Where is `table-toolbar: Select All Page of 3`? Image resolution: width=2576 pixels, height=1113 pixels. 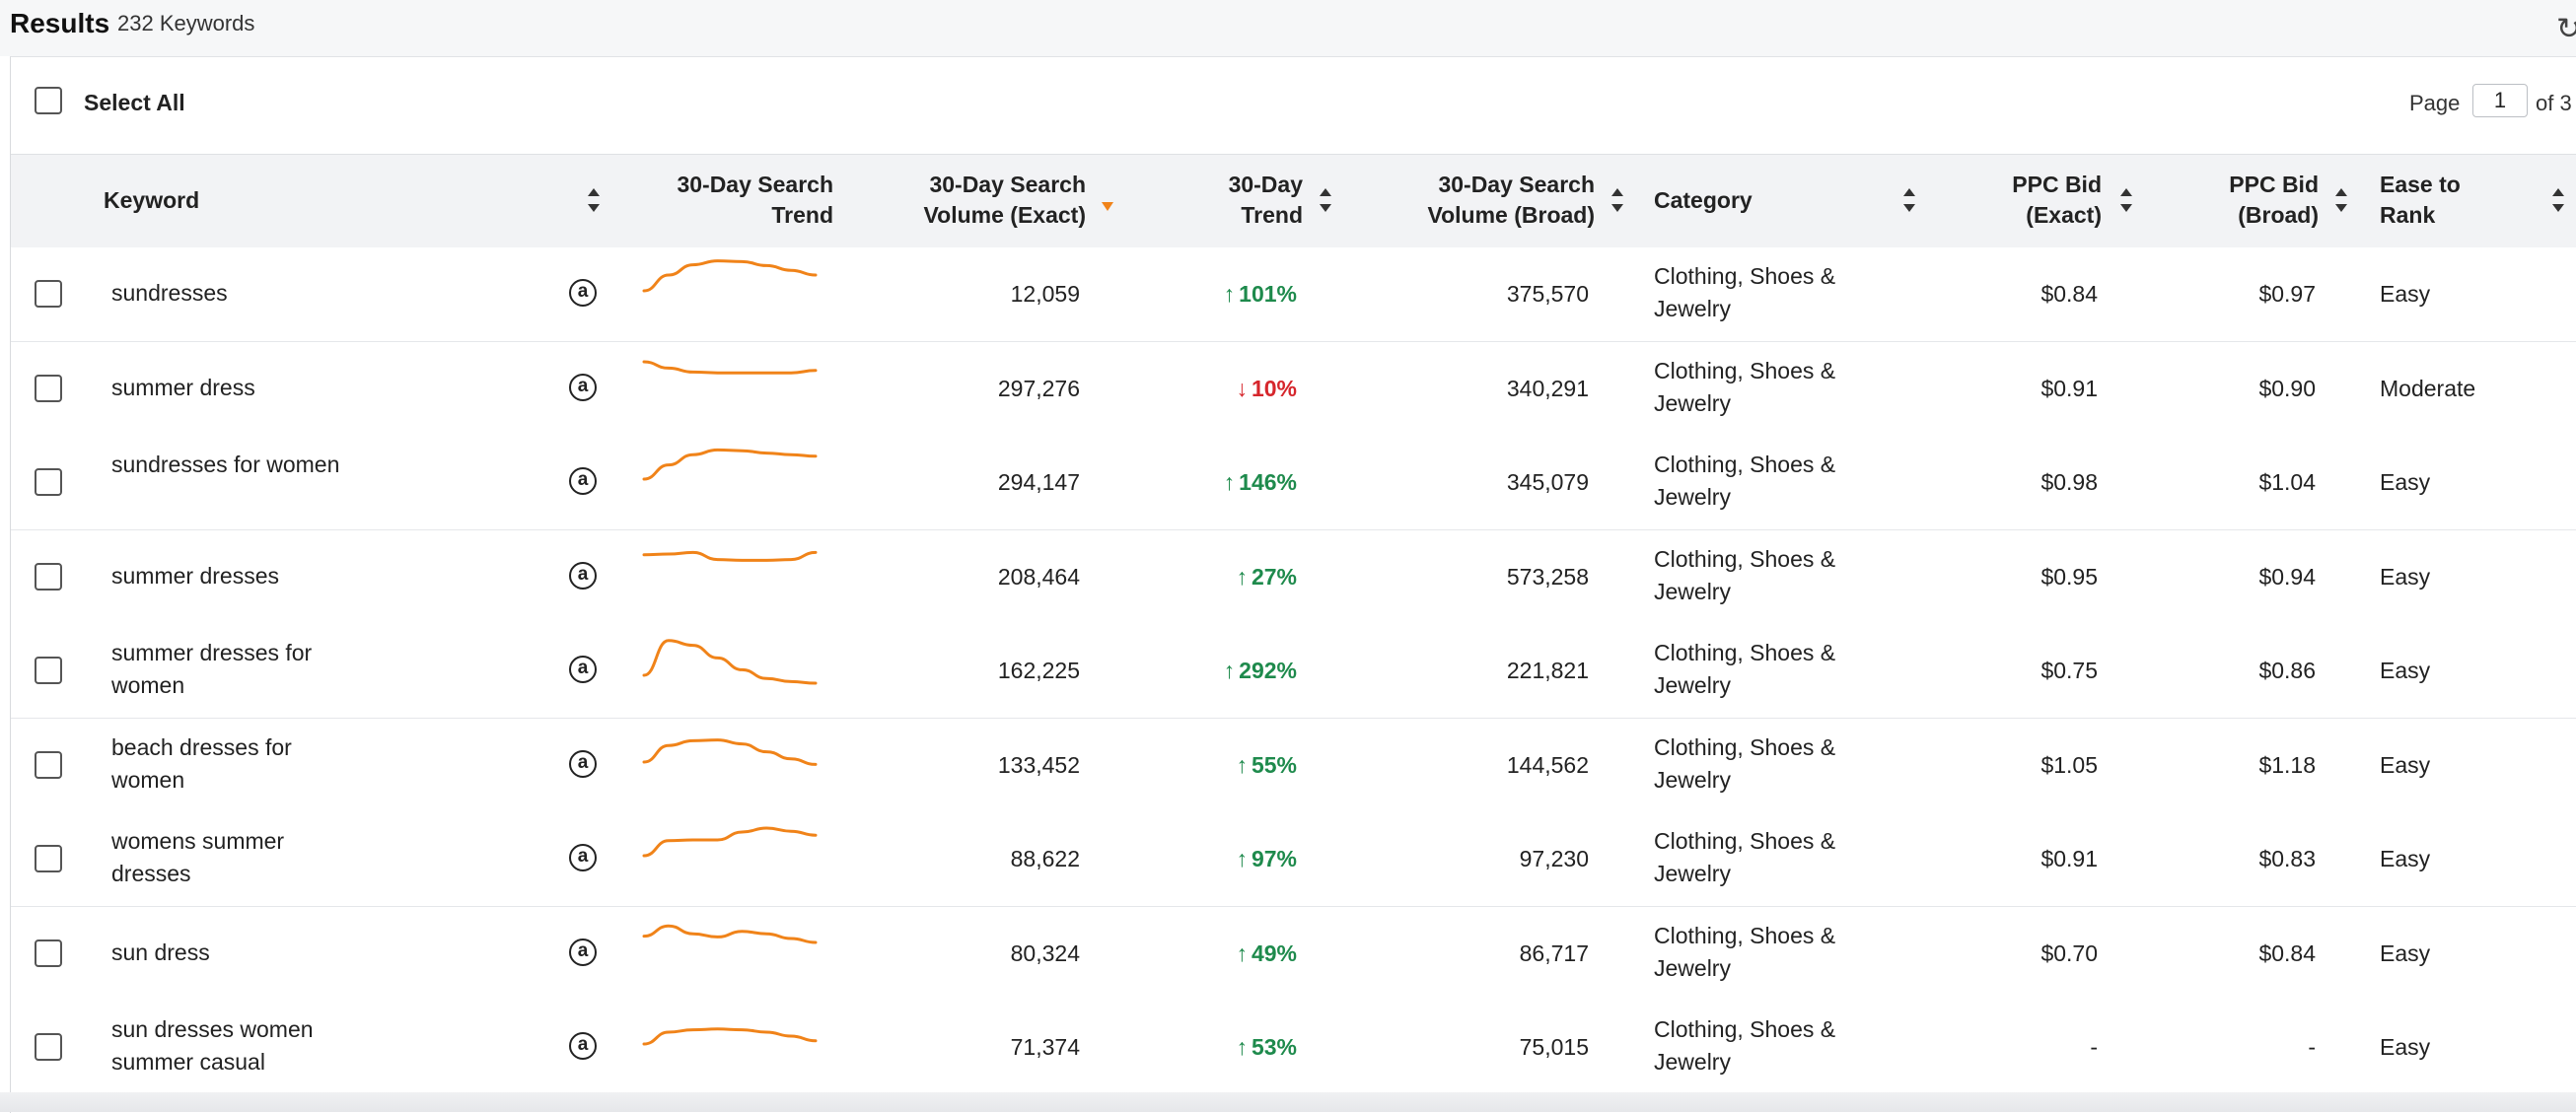
table-toolbar: Select All Page of 3 is located at coordinates (1293, 105).